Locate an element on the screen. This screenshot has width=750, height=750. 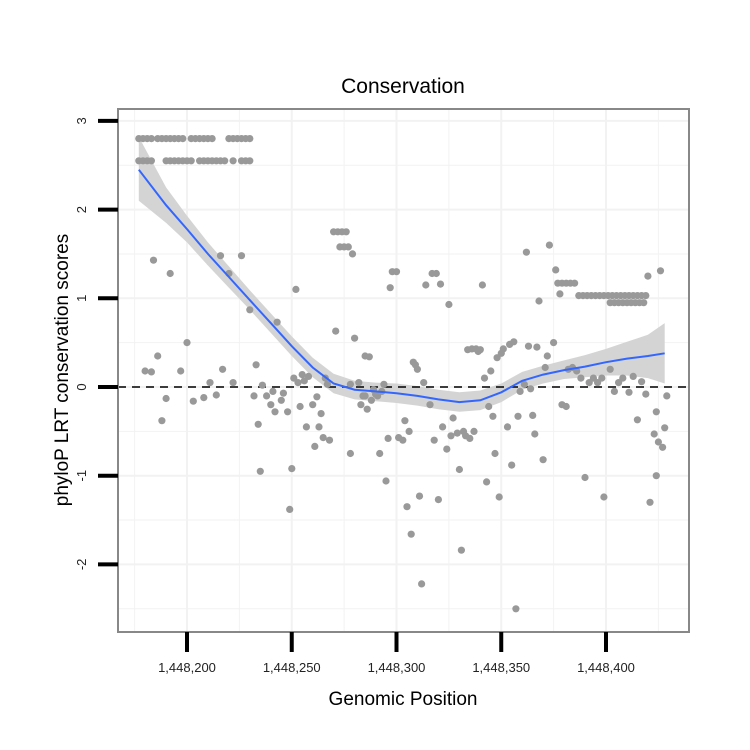
x-tick-label: 1,448,250 is located at coordinates (292, 667).